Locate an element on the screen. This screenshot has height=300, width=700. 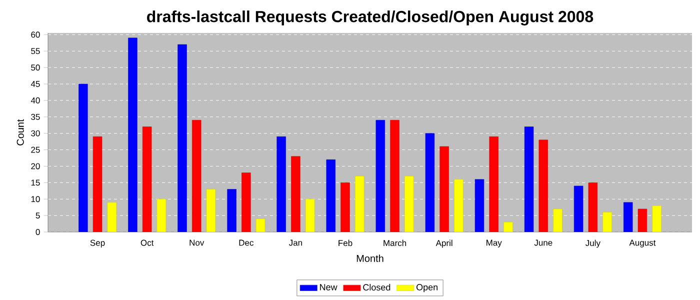
legend-label: Closed is located at coordinates (376, 287).